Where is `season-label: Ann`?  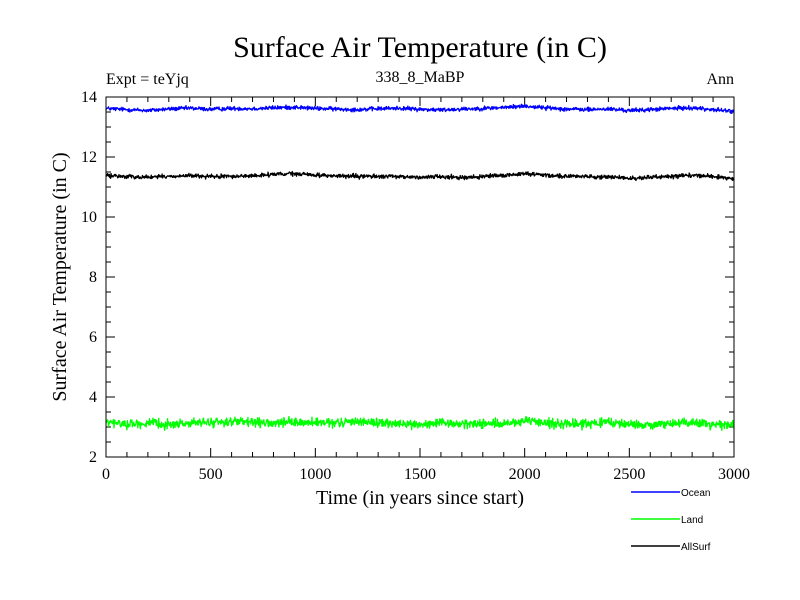
season-label: Ann is located at coordinates (720, 79).